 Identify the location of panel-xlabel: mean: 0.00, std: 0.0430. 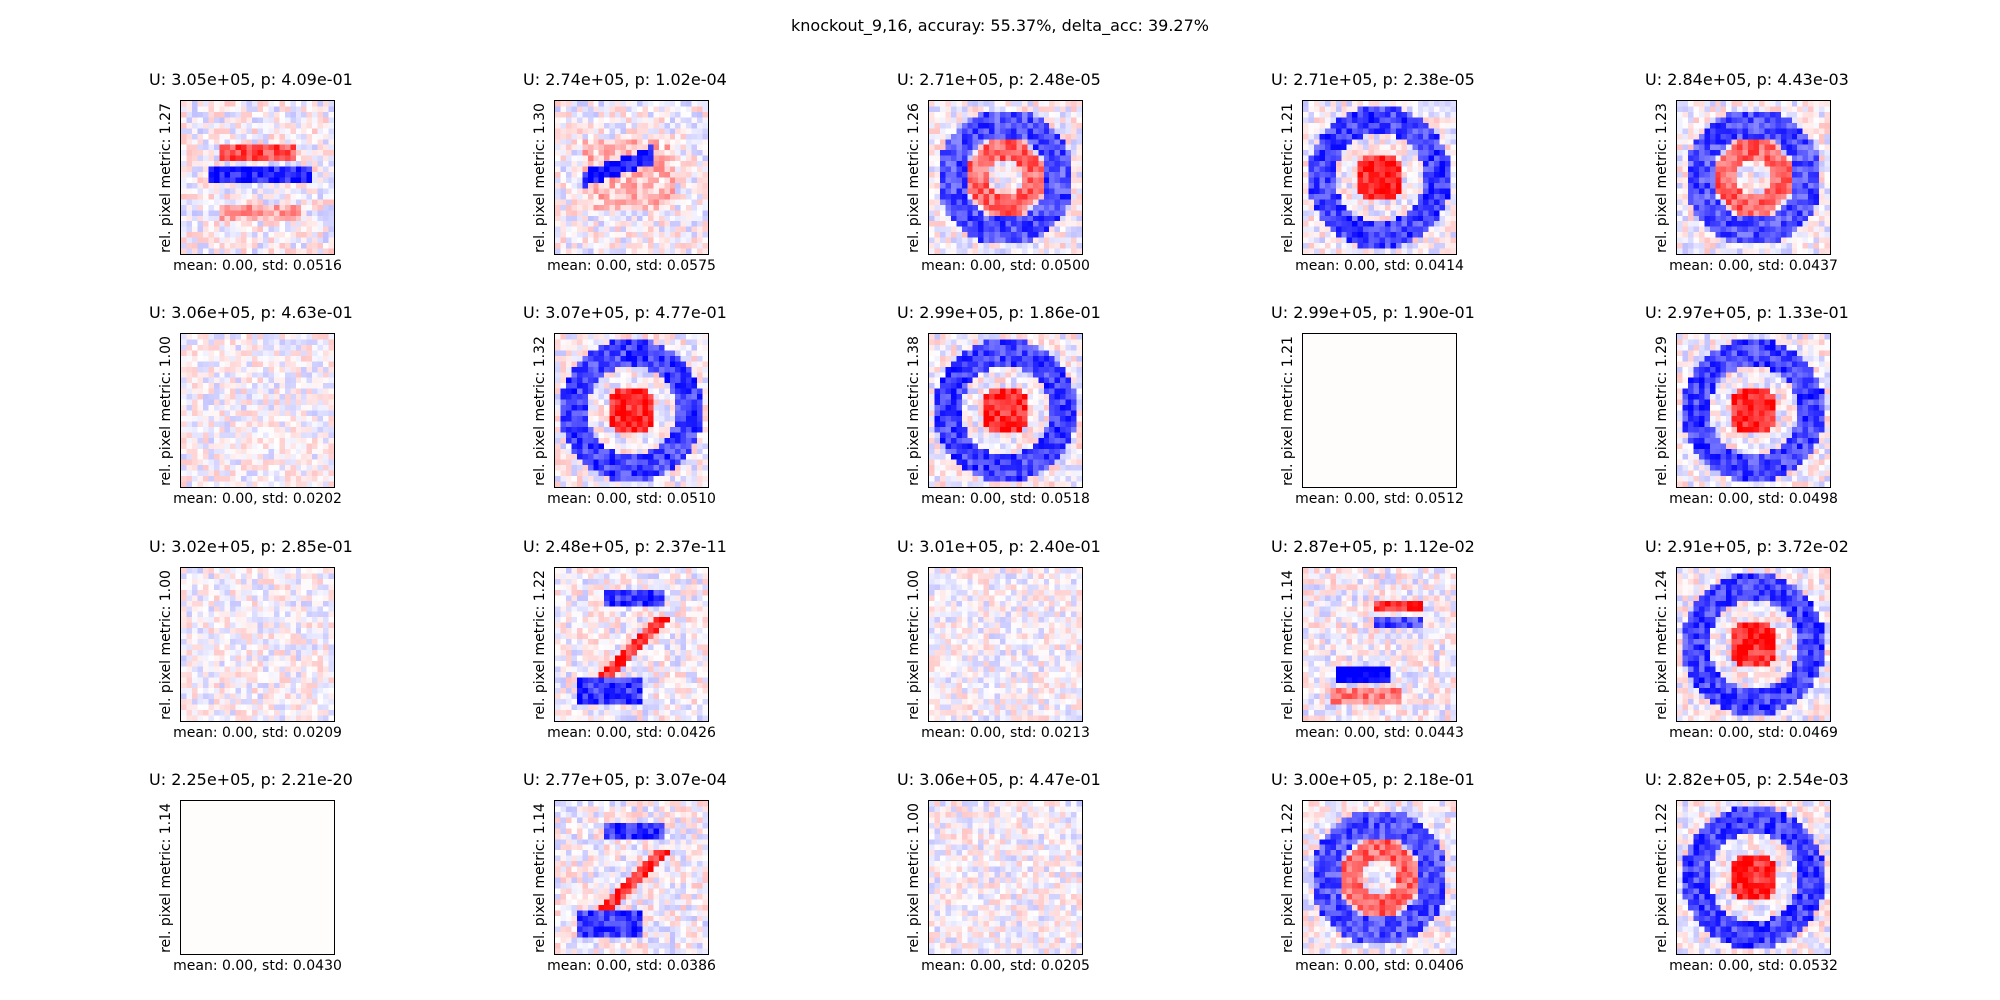
(257, 966).